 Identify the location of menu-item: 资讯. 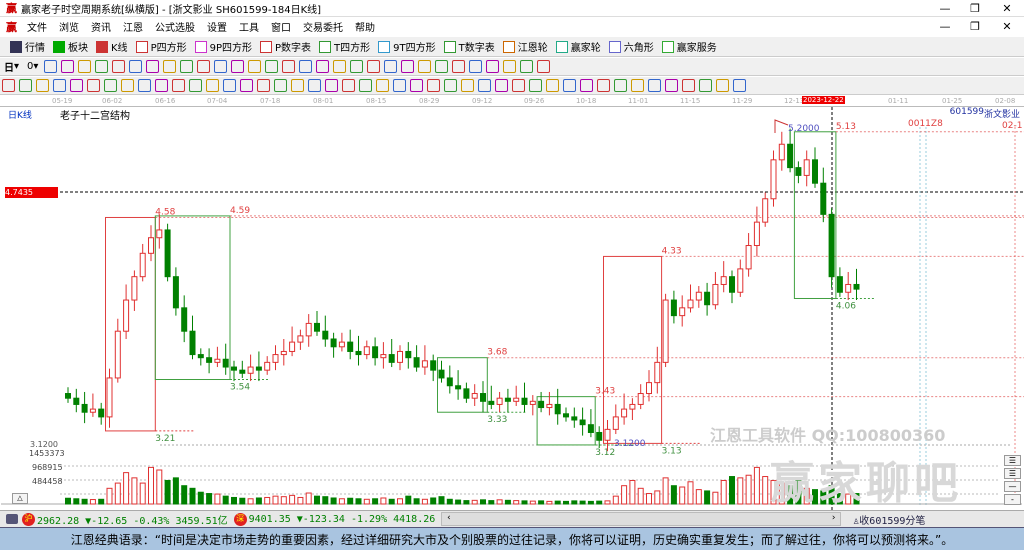
(101, 28).